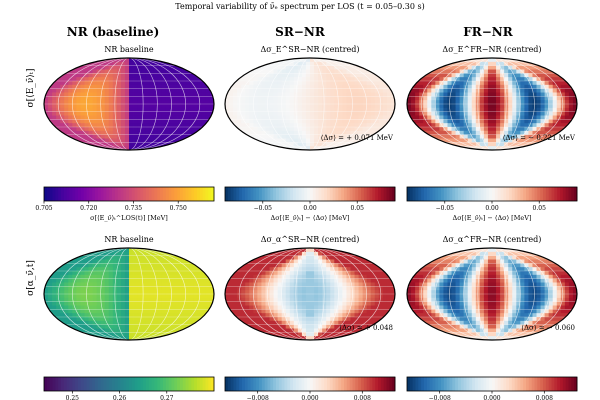 The width and height of the screenshot is (600, 400). Describe the element at coordinates (357, 138) in the screenshot. I see `mean-annotation: ⟨Δσ⟩ = + 0.071 MeV` at that location.